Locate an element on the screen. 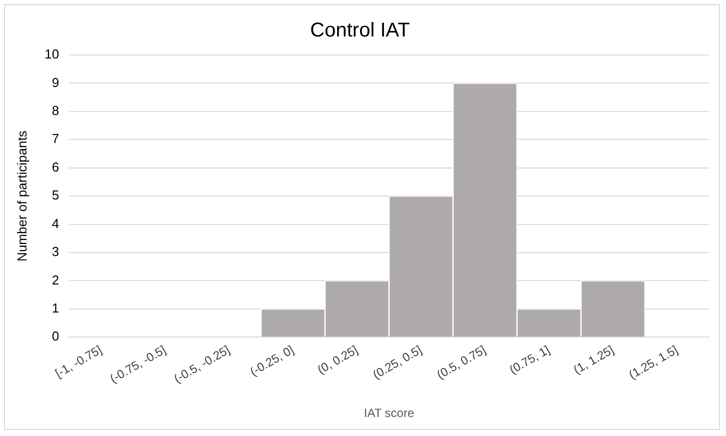  x-tick-label: (0, 0.25] is located at coordinates (337, 359).